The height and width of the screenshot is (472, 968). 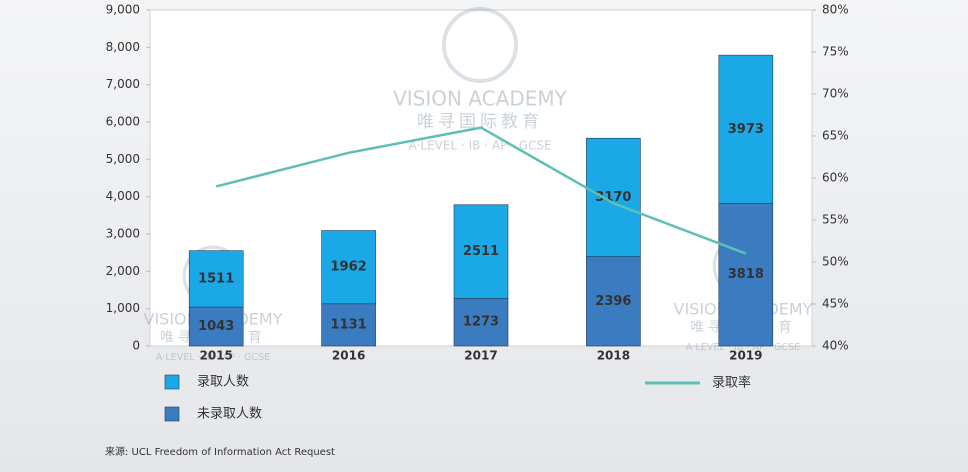 What do you see at coordinates (835, 262) in the screenshot?
I see `y2-tick-label: 50%` at bounding box center [835, 262].